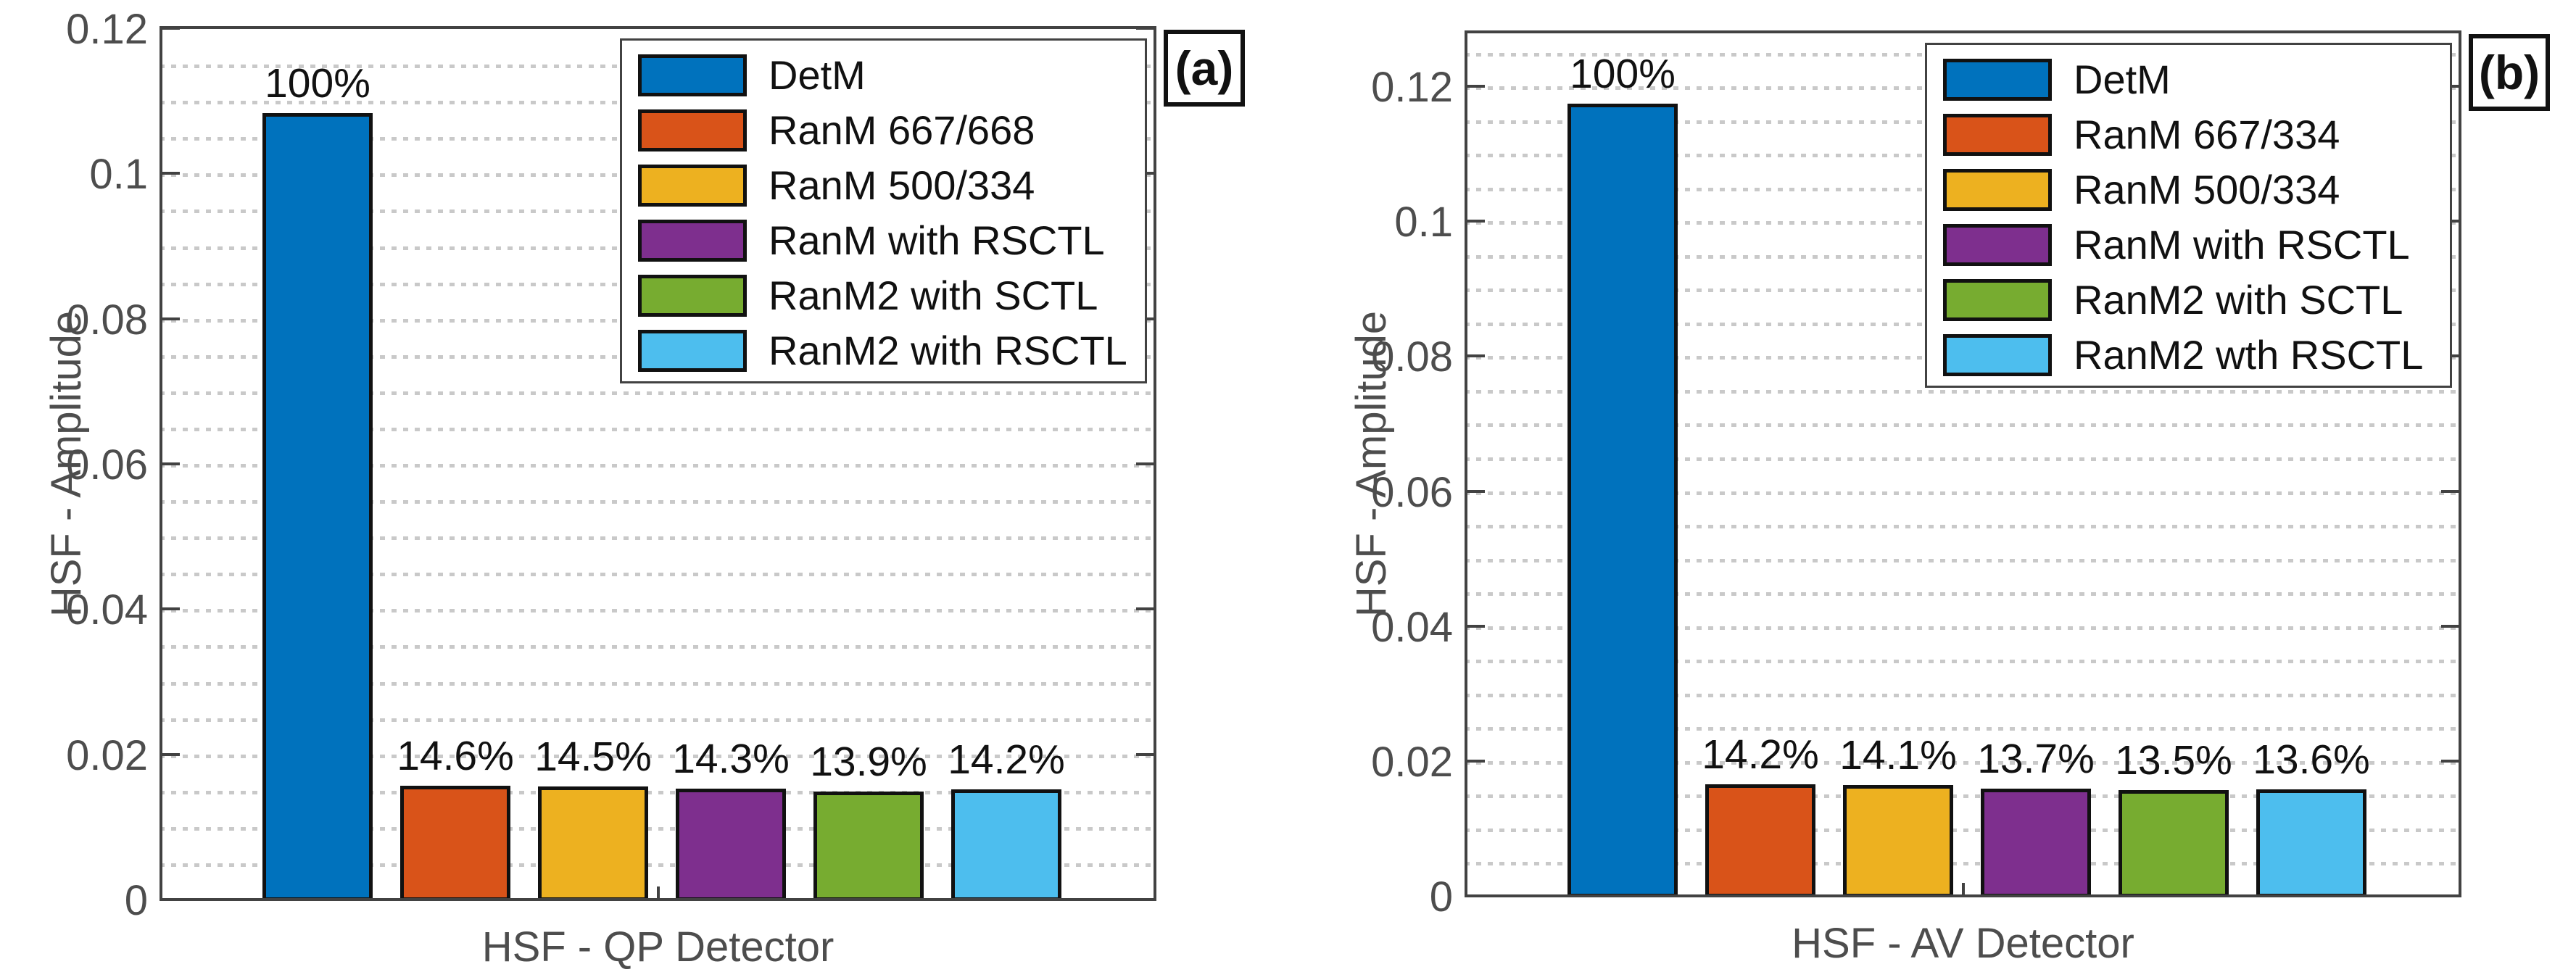 Image resolution: width=2576 pixels, height=980 pixels. I want to click on bar-ranm2-with-sctl, so click(2174, 844).